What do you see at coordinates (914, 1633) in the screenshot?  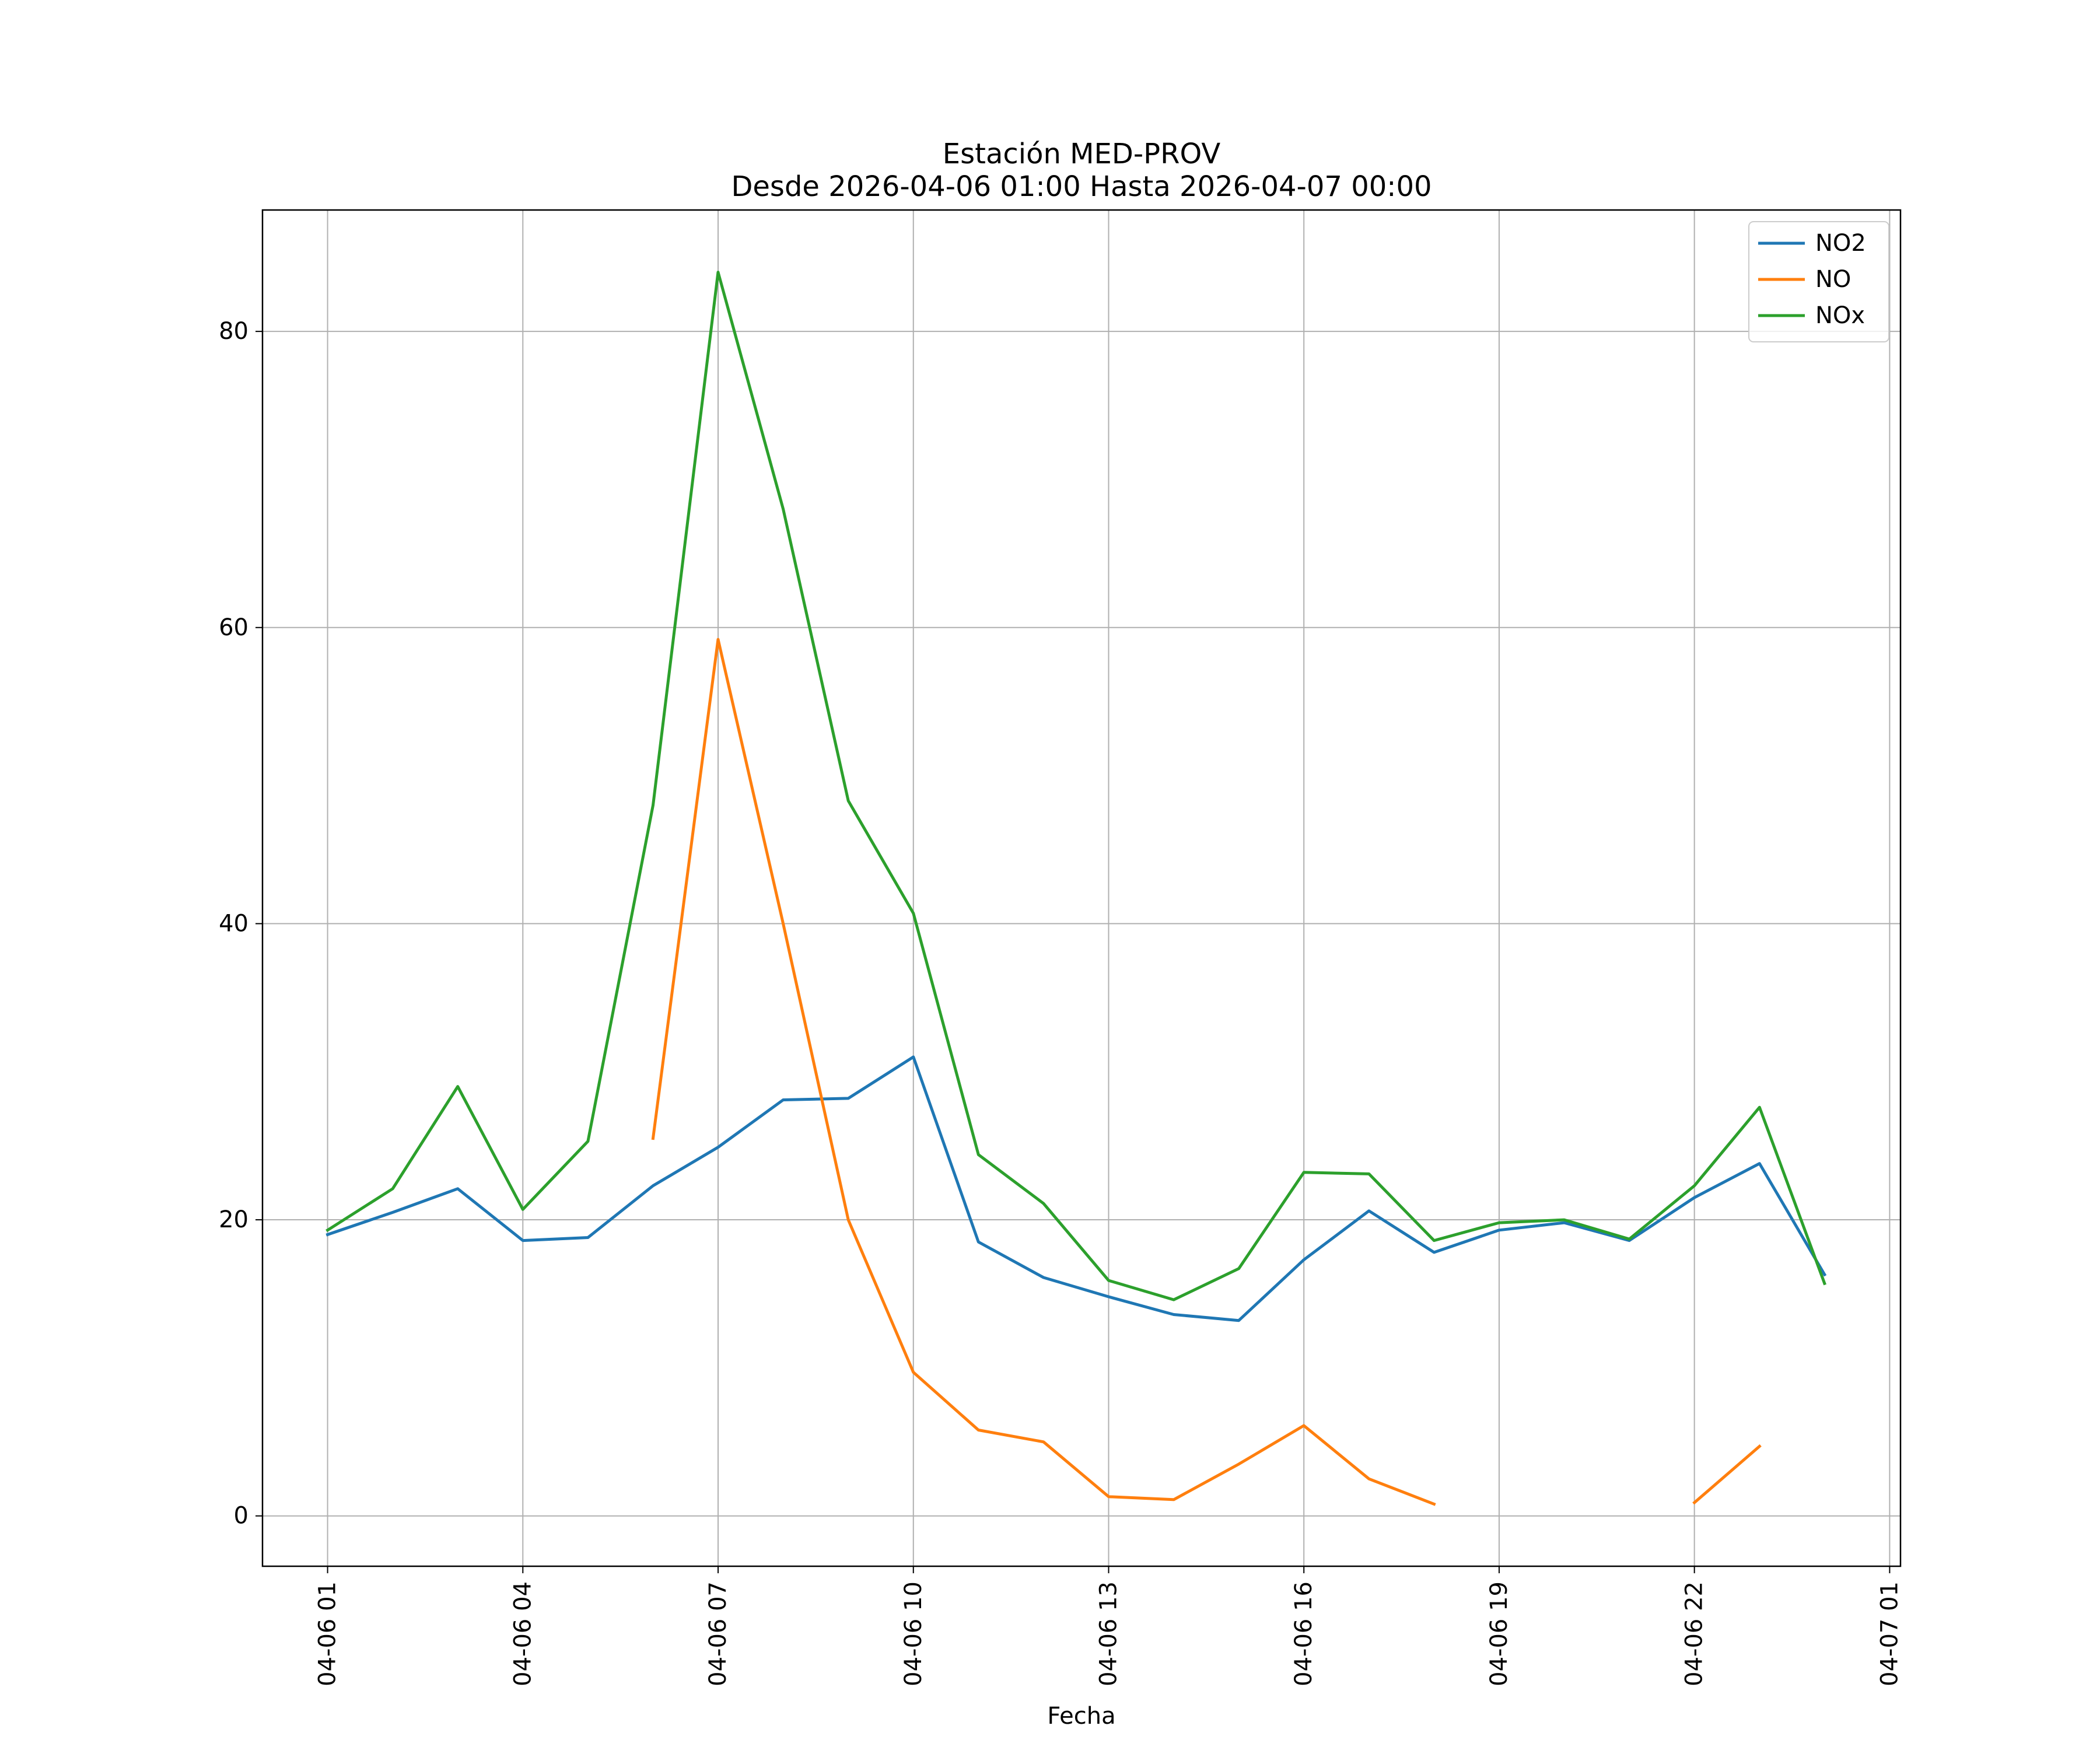 I see `x-tick-label: 04-06 10` at bounding box center [914, 1633].